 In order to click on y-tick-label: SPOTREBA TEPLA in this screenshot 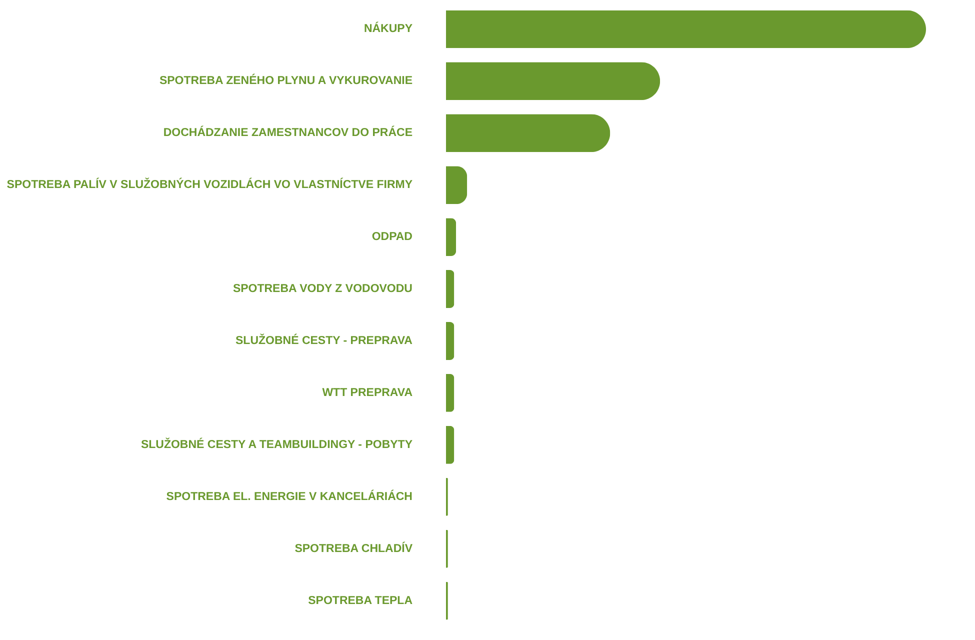, I will do `click(360, 600)`.